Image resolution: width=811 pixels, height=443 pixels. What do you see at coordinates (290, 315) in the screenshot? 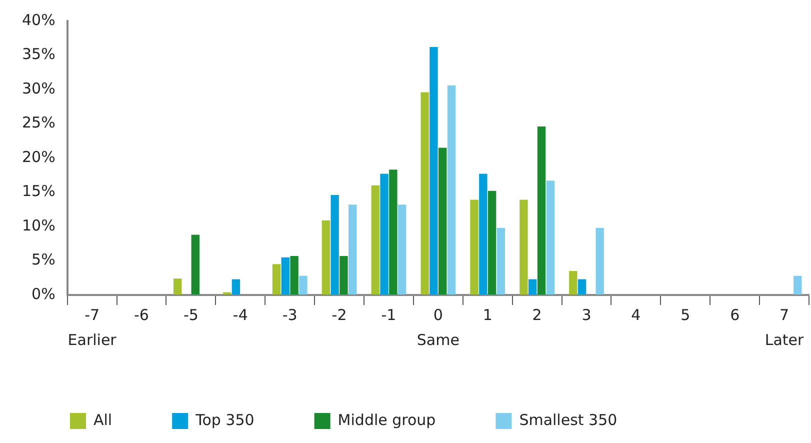
I see `x-tick-label: -3` at bounding box center [290, 315].